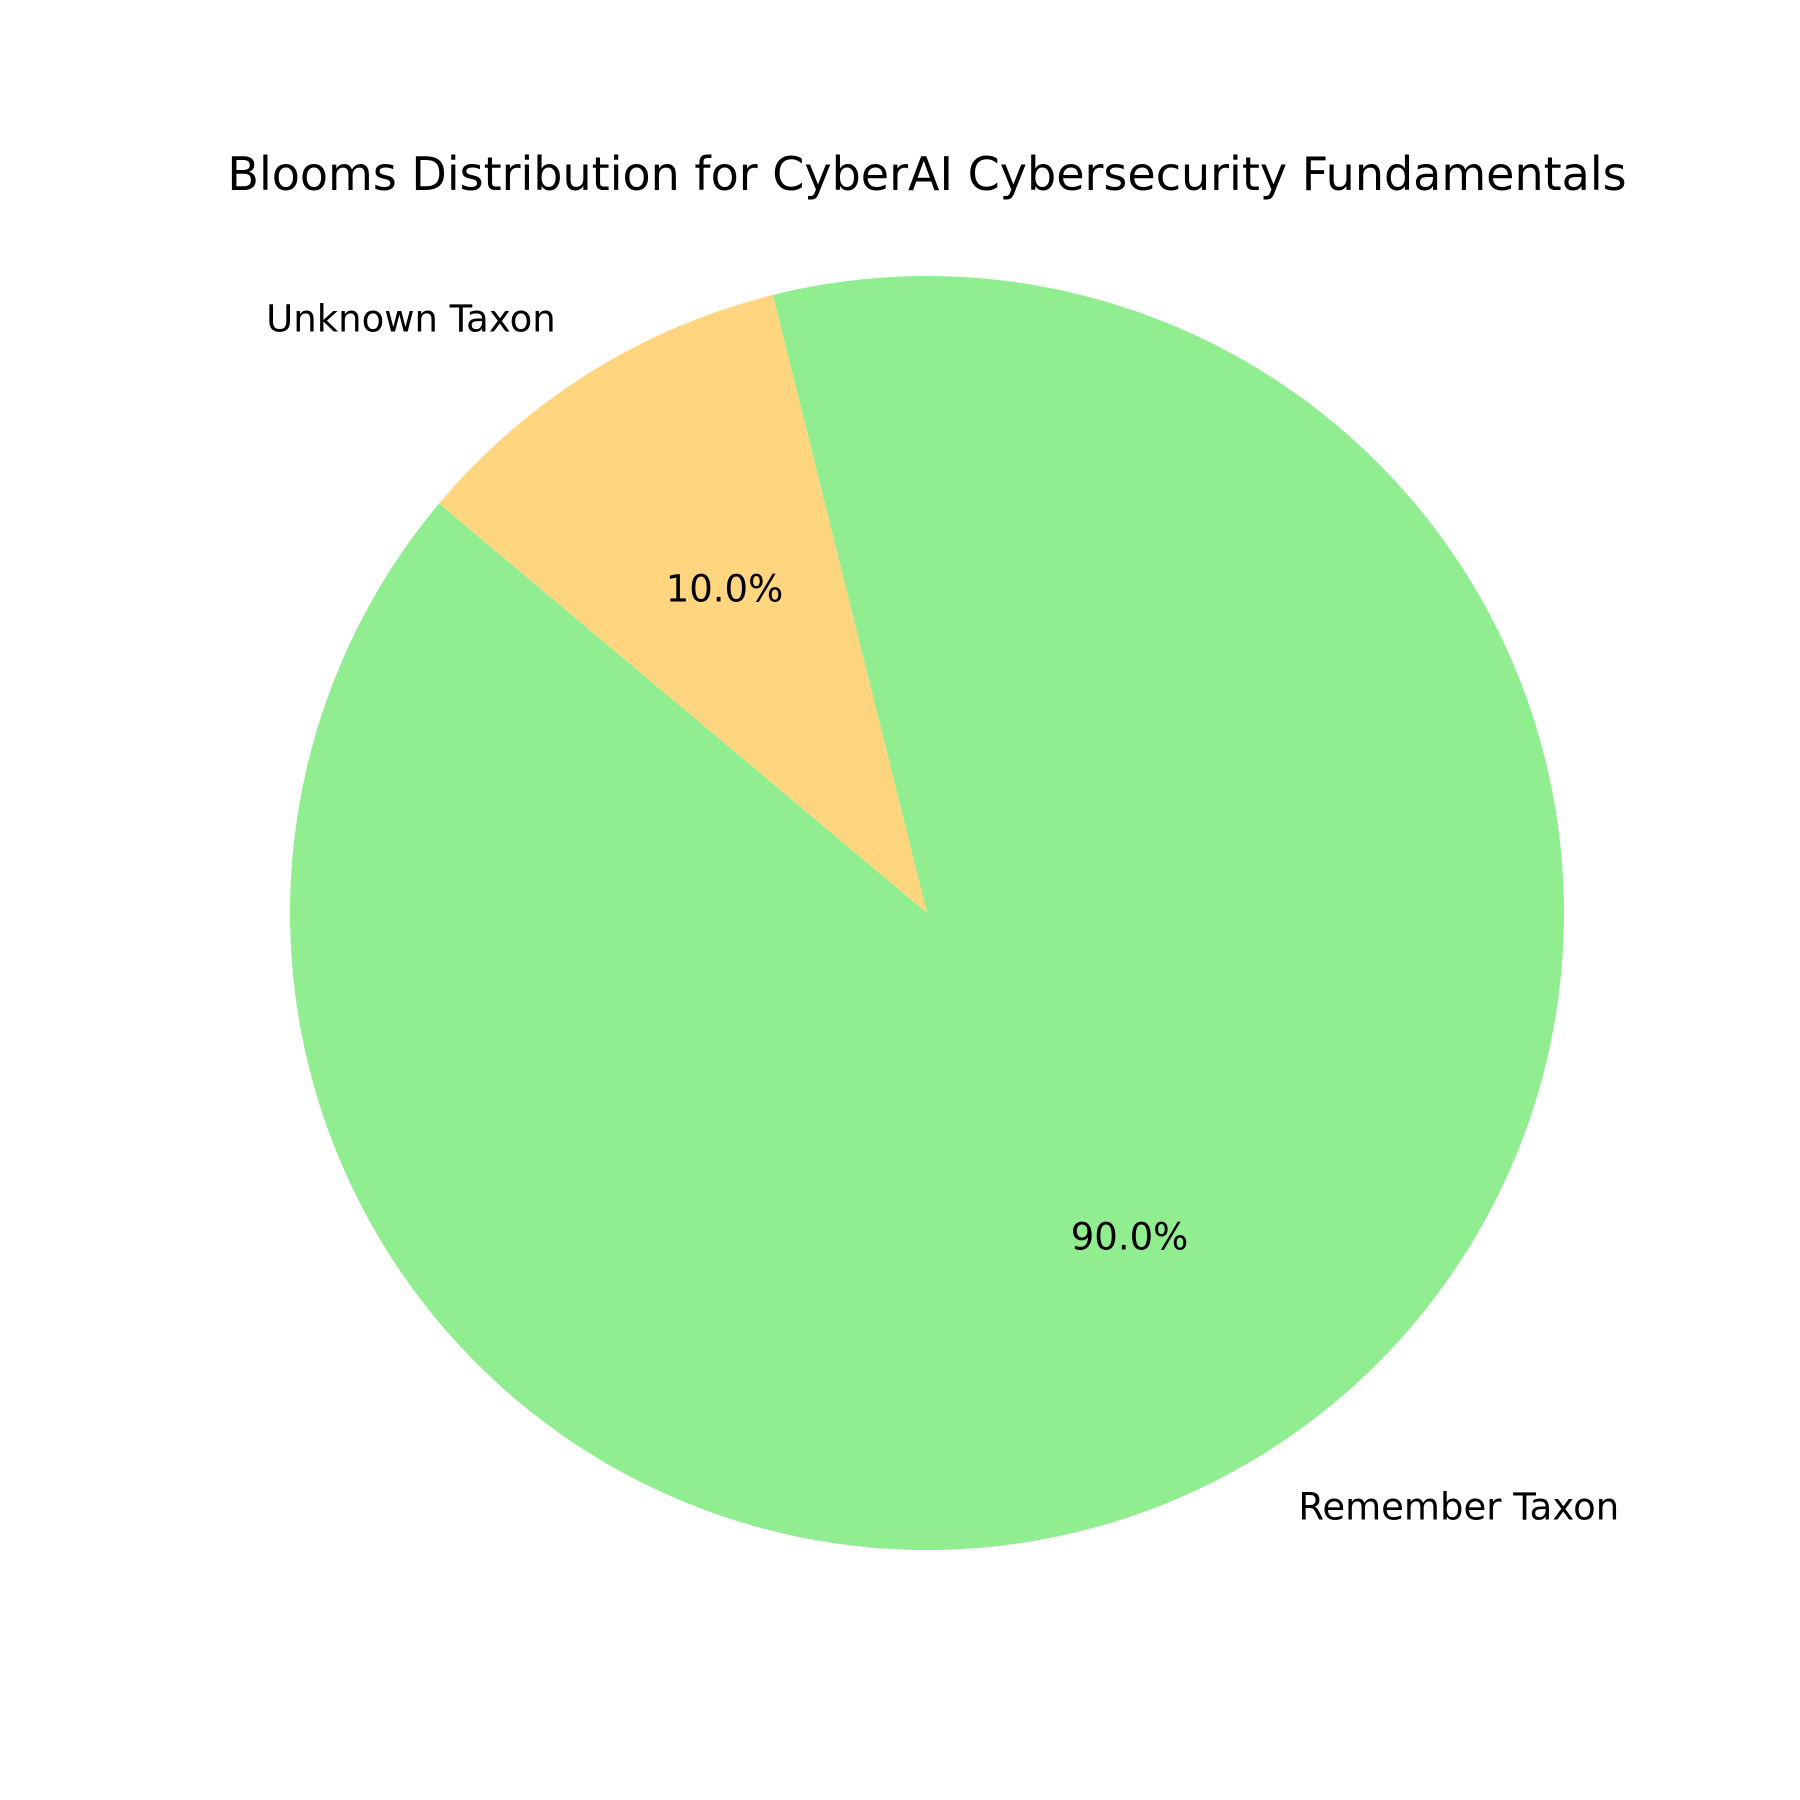 The height and width of the screenshot is (1800, 1800). I want to click on pct-label-remember-taxon: 90.0%, so click(1130, 1237).